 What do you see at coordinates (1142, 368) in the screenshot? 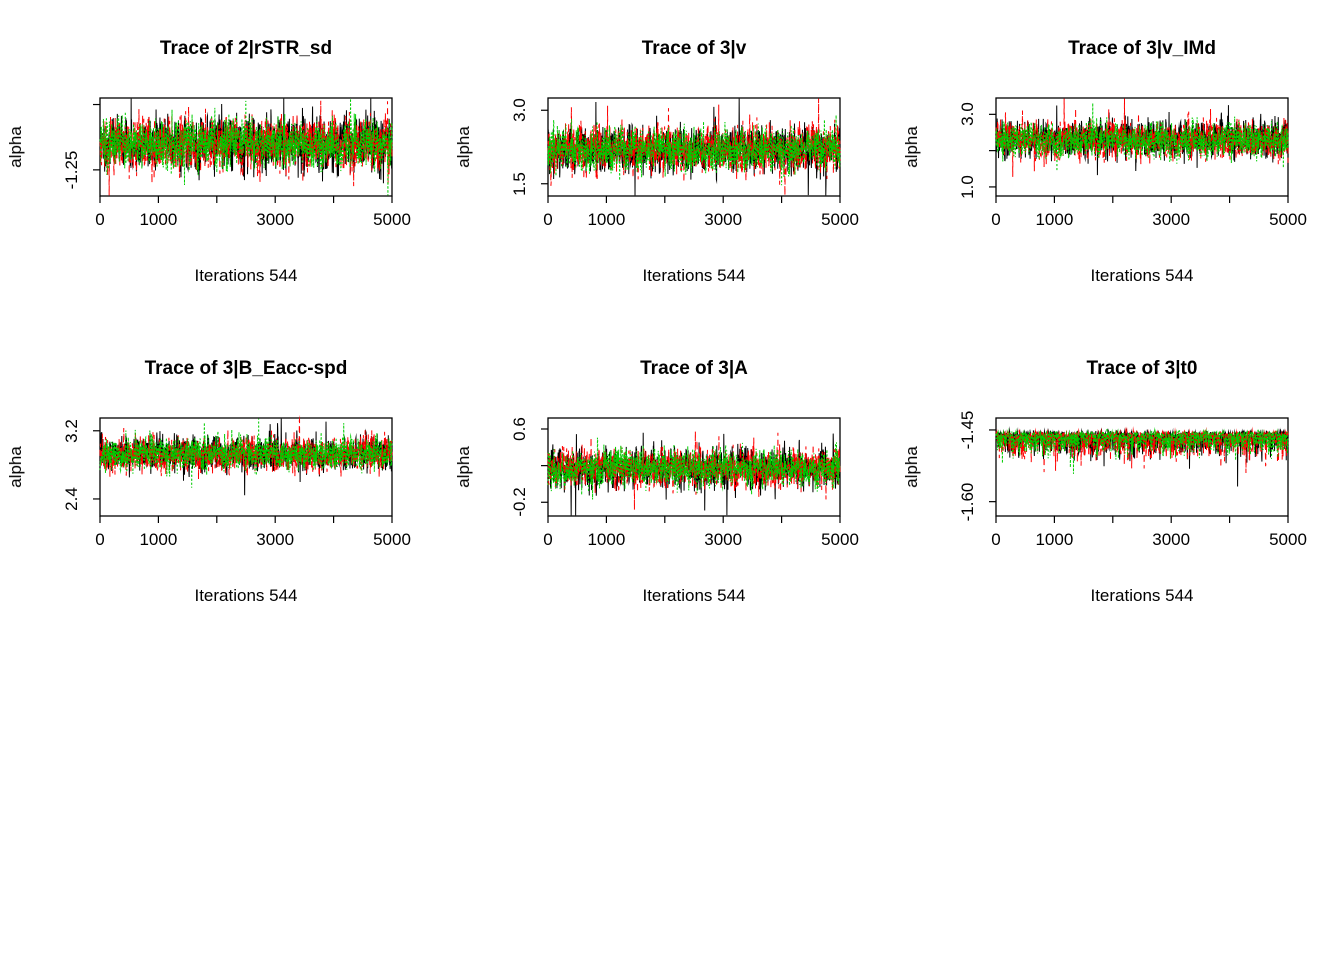
I see `plot-title: Trace of 3|t0` at bounding box center [1142, 368].